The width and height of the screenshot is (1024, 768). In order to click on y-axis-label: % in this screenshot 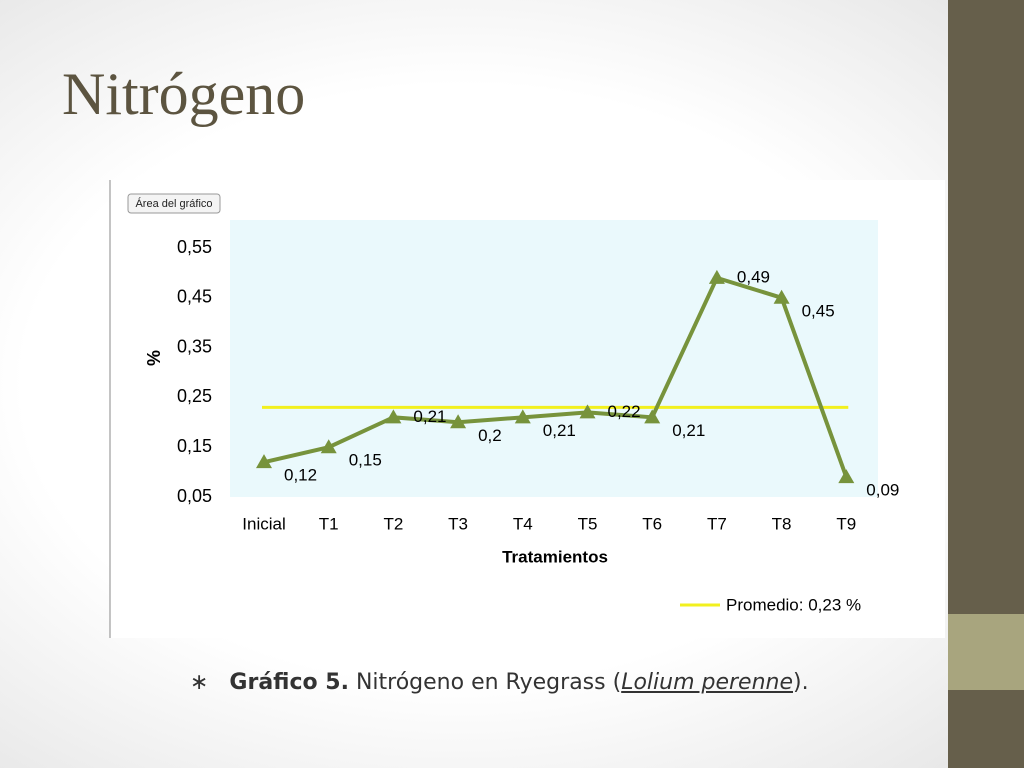, I will do `click(154, 358)`.